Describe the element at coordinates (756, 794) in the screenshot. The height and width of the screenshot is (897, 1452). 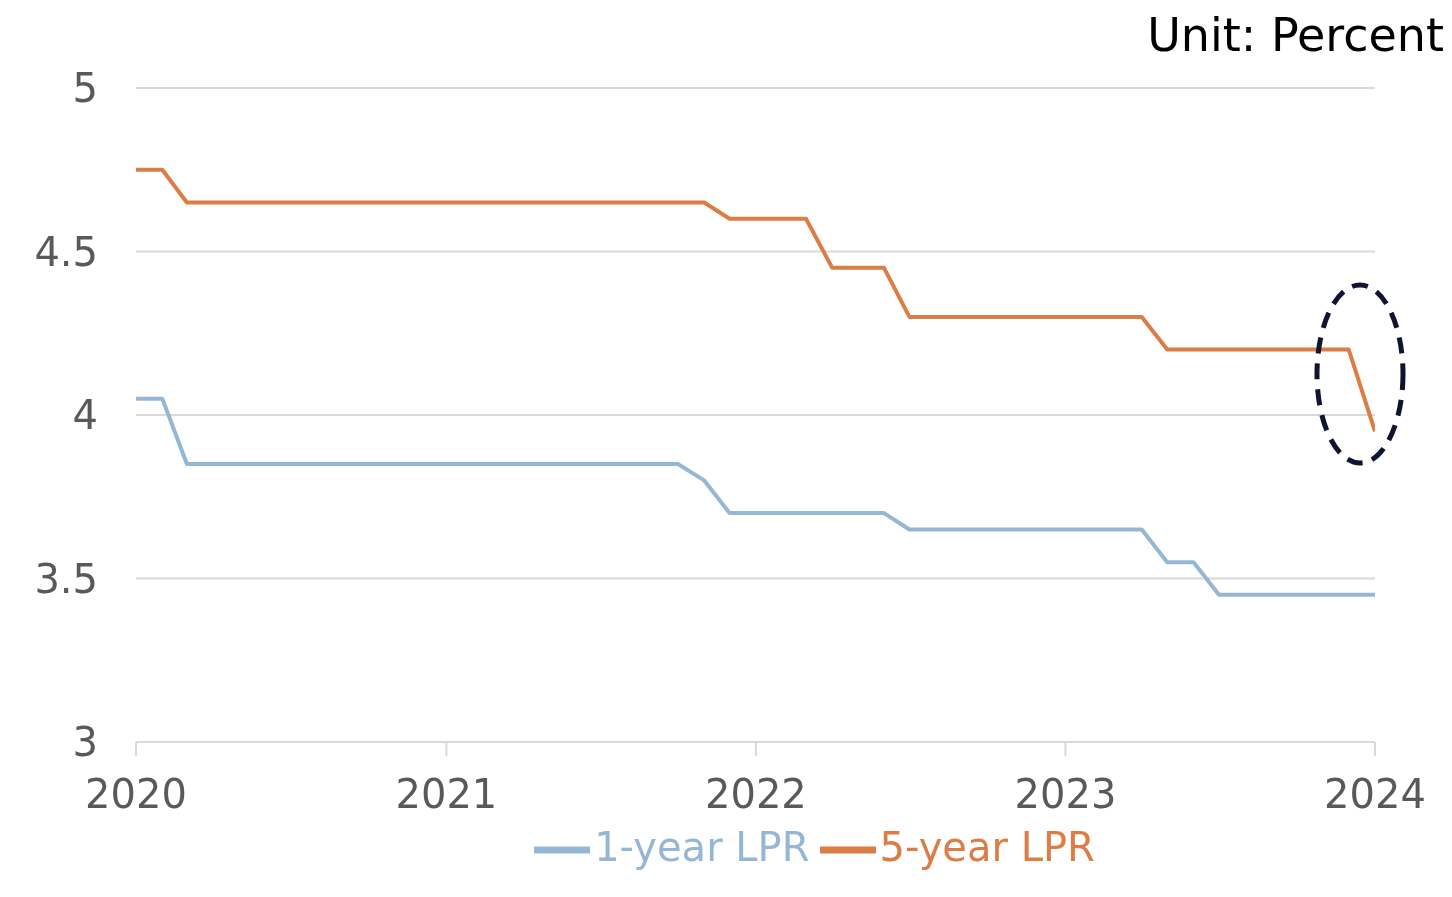
I see `x-tick-label: 2022` at that location.